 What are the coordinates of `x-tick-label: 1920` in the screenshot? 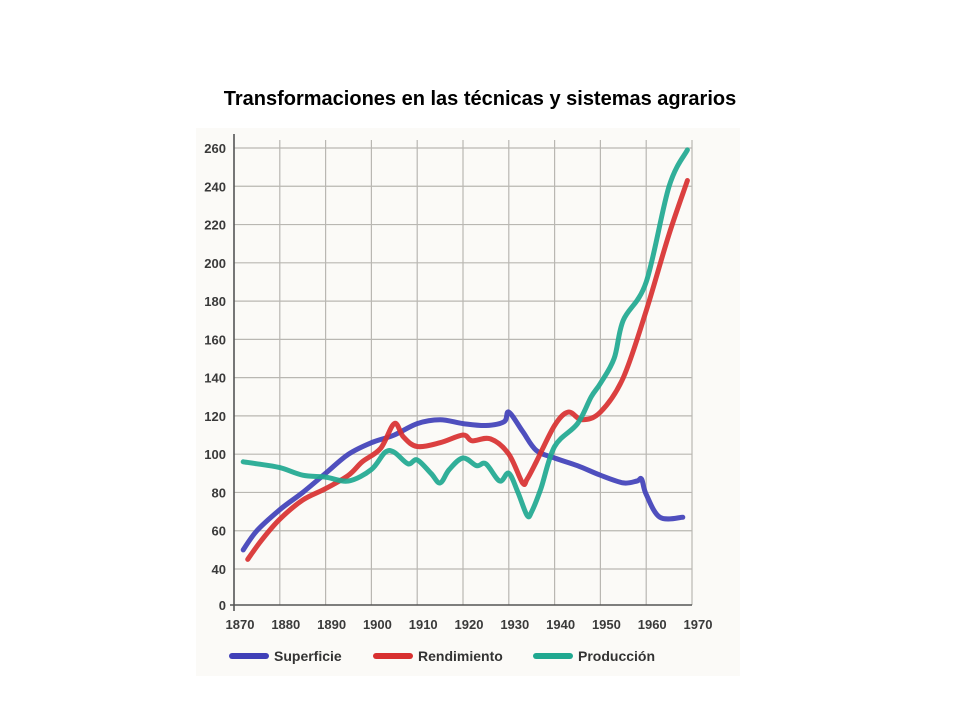 It's located at (469, 624).